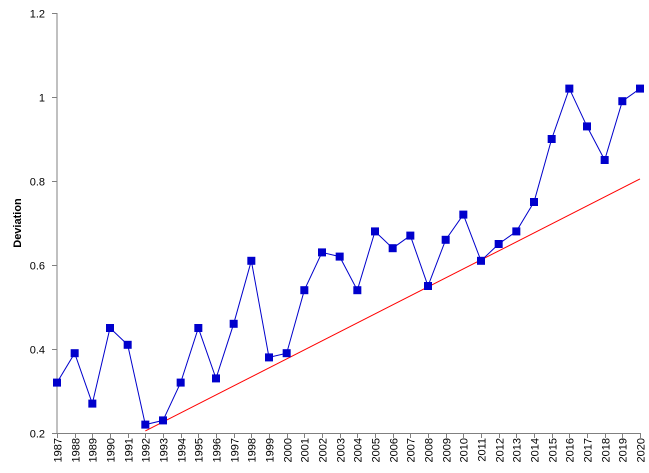 The image size is (649, 473). What do you see at coordinates (642, 450) in the screenshot?
I see `x-tick-label: 2020` at bounding box center [642, 450].